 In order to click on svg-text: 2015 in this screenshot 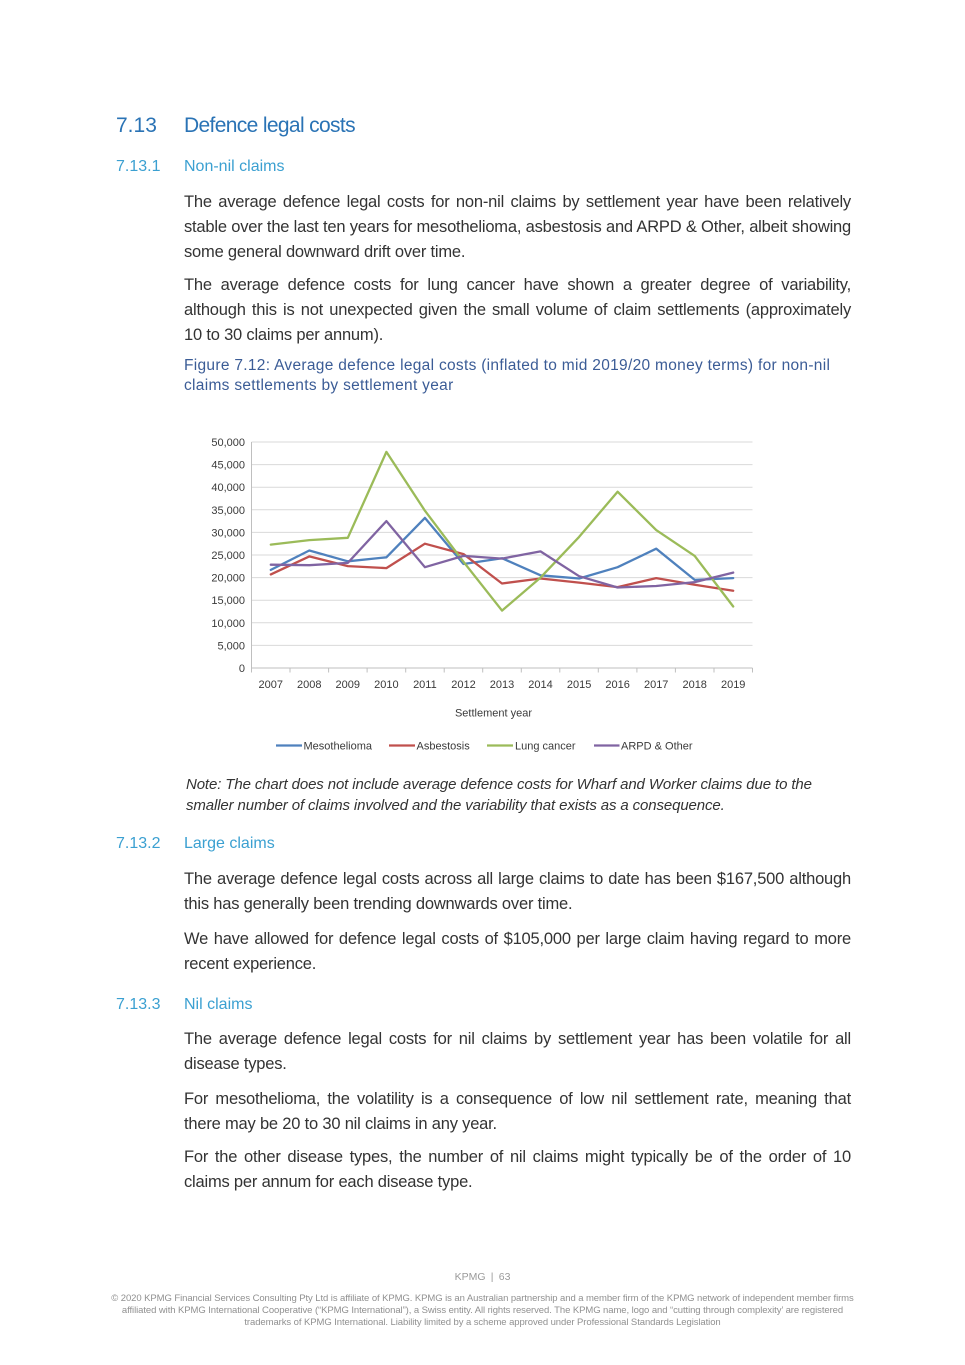, I will do `click(579, 685)`.